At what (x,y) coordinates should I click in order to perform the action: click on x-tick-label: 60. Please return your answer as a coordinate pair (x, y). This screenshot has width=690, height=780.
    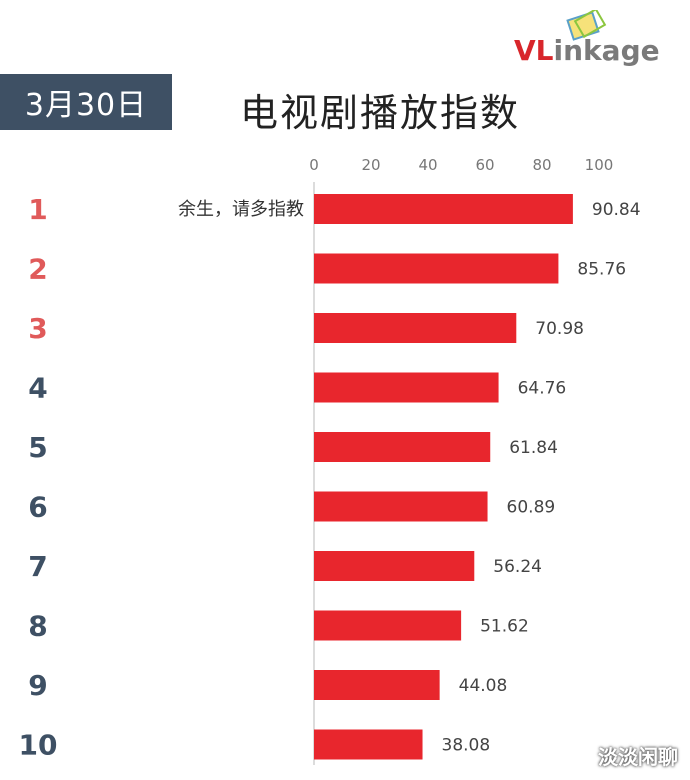
    Looking at the image, I should click on (484, 165).